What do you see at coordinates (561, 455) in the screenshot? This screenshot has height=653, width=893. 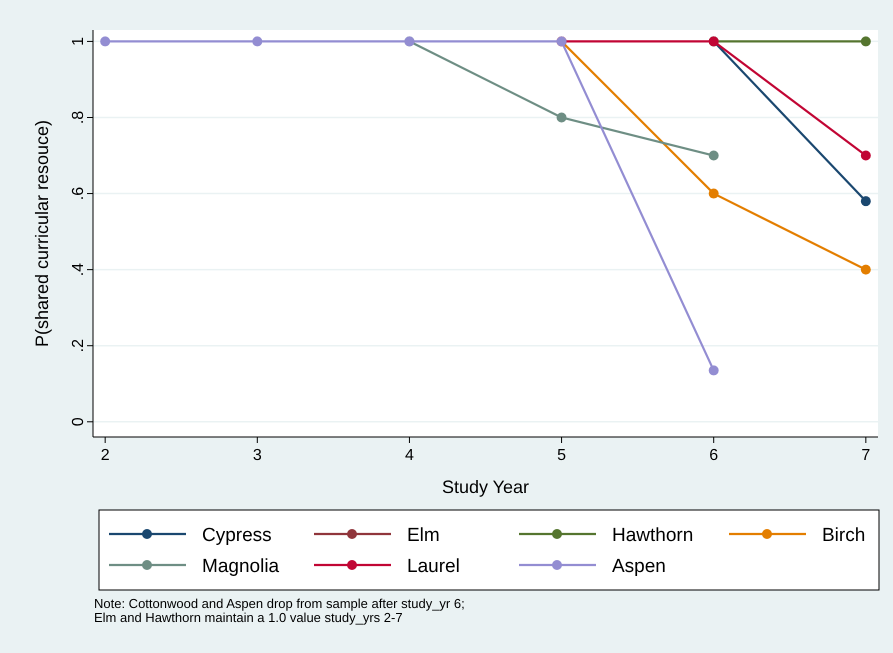 I see `x-tick-label: 5` at bounding box center [561, 455].